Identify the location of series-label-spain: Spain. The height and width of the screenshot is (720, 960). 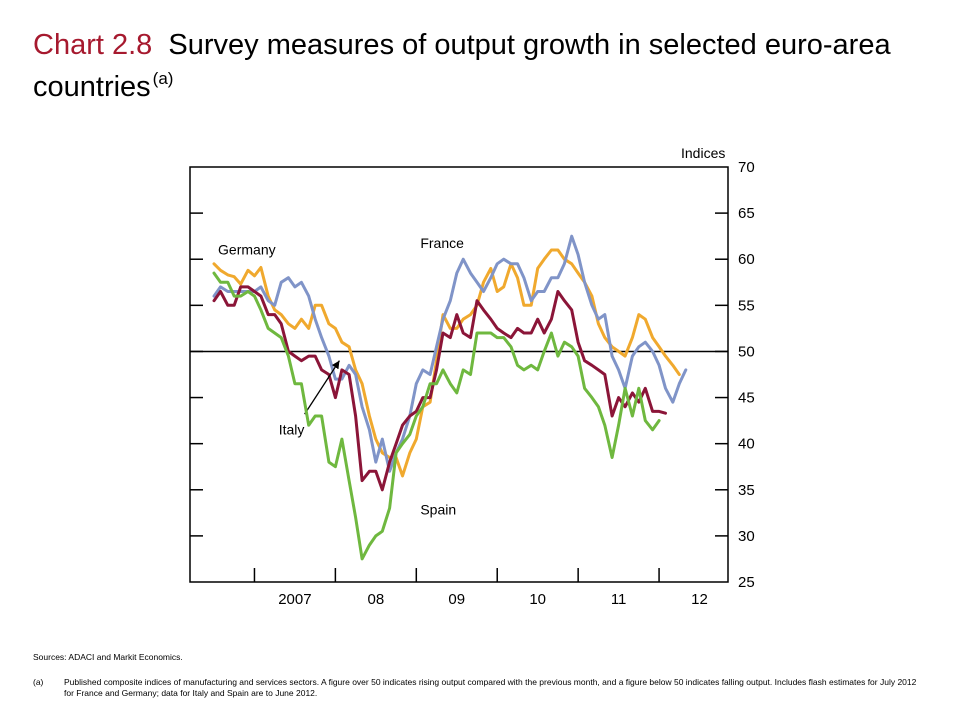
(438, 510).